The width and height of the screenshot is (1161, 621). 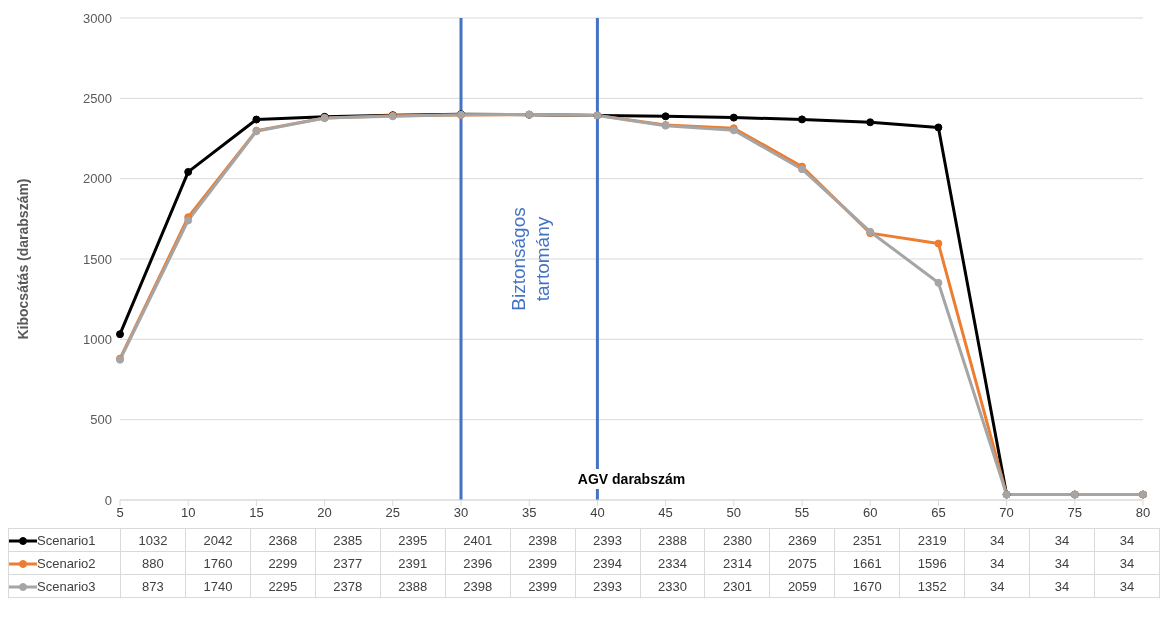 What do you see at coordinates (348, 586) in the screenshot?
I see `data-label: 2378` at bounding box center [348, 586].